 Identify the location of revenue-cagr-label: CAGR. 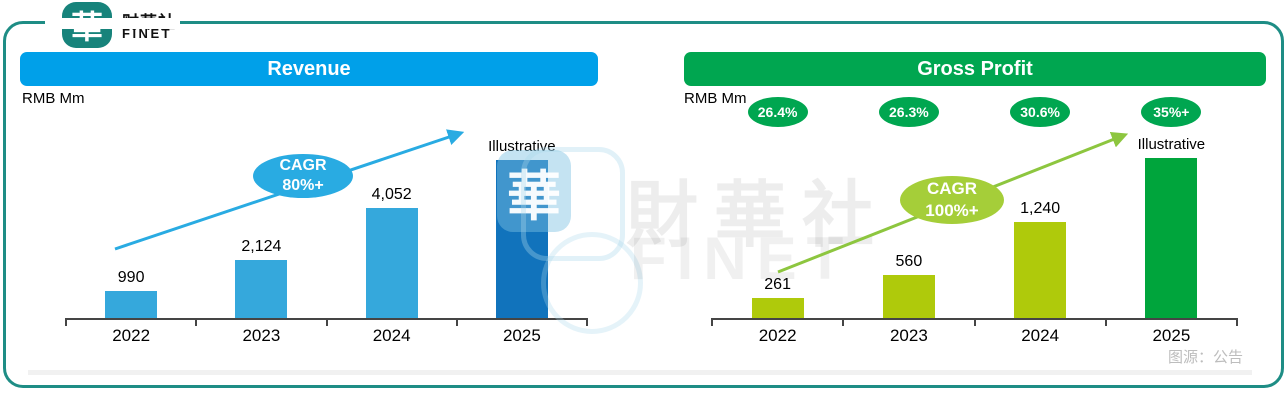
(303, 165).